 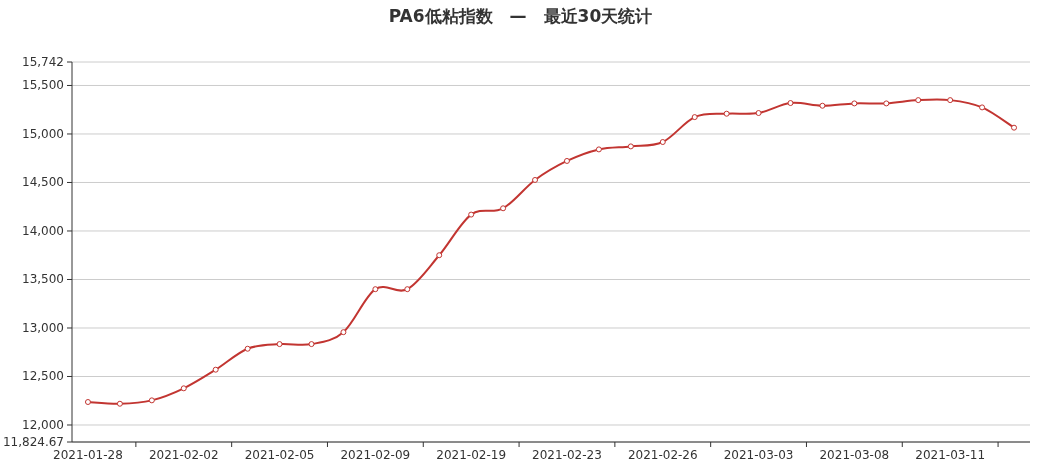 I want to click on y-tick-label: 14,000, so click(x=43, y=230).